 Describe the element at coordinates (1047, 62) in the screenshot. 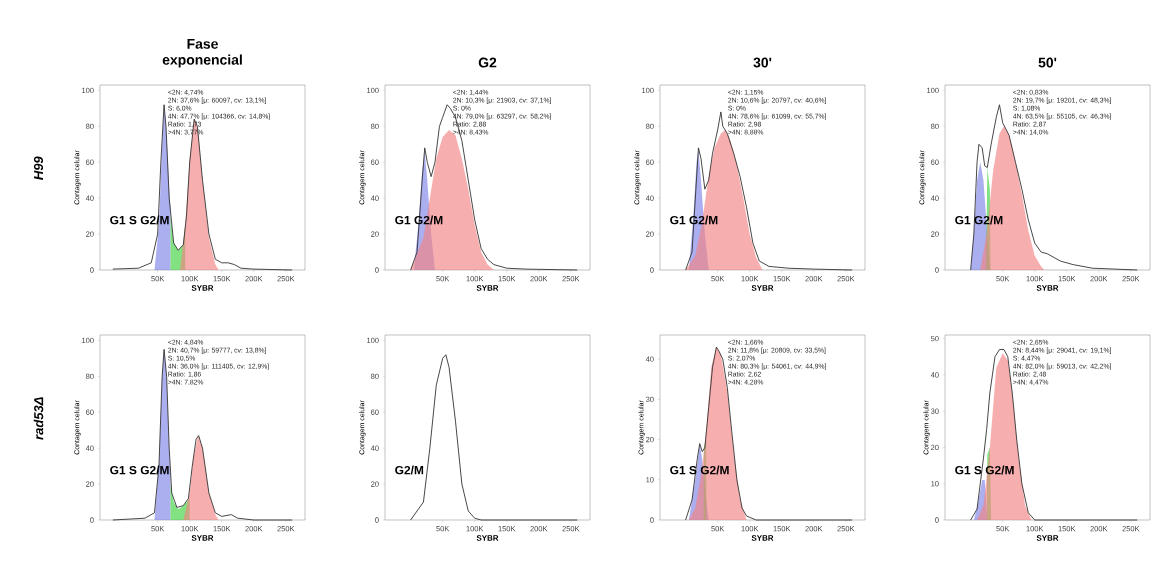

I see `chart-title: 50'` at that location.